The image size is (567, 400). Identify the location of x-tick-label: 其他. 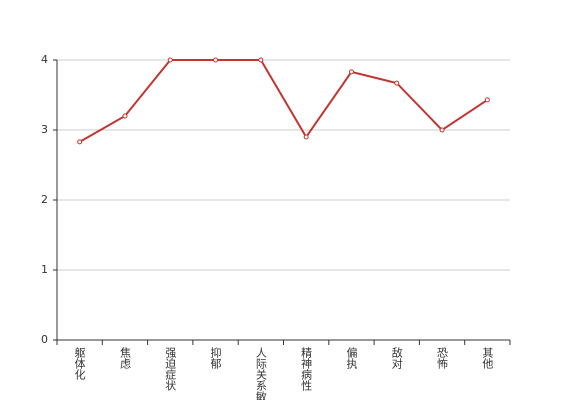
(487, 358).